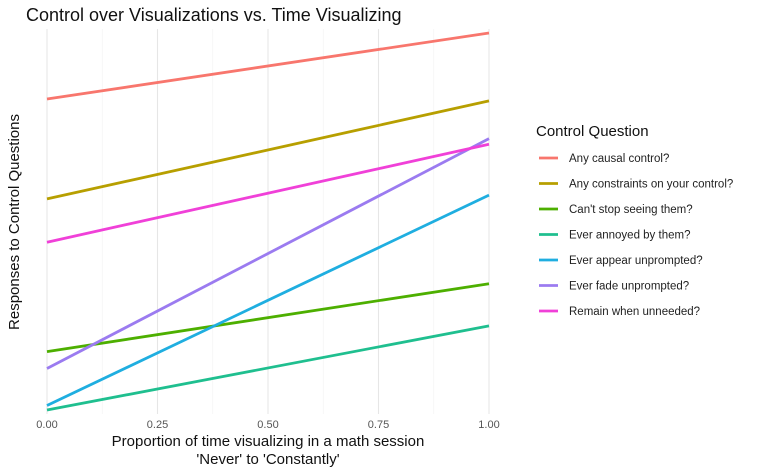  Describe the element at coordinates (592, 131) in the screenshot. I see `legend-title: Control Question` at that location.